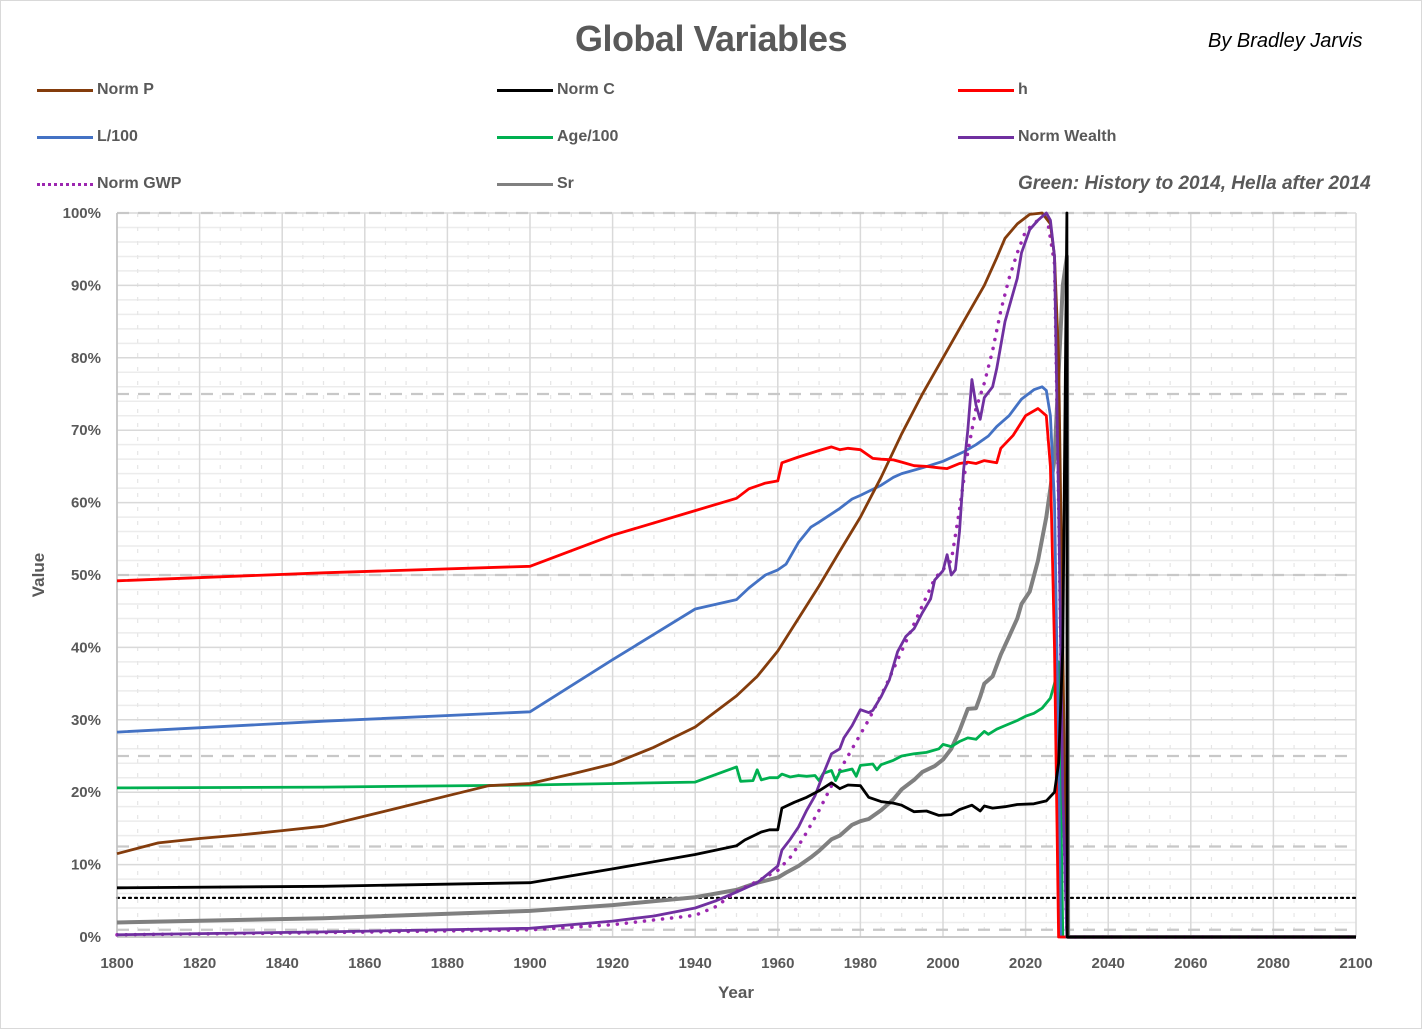 Image resolution: width=1422 pixels, height=1029 pixels. What do you see at coordinates (711, 38) in the screenshot?
I see `chart-title: Global Variables` at bounding box center [711, 38].